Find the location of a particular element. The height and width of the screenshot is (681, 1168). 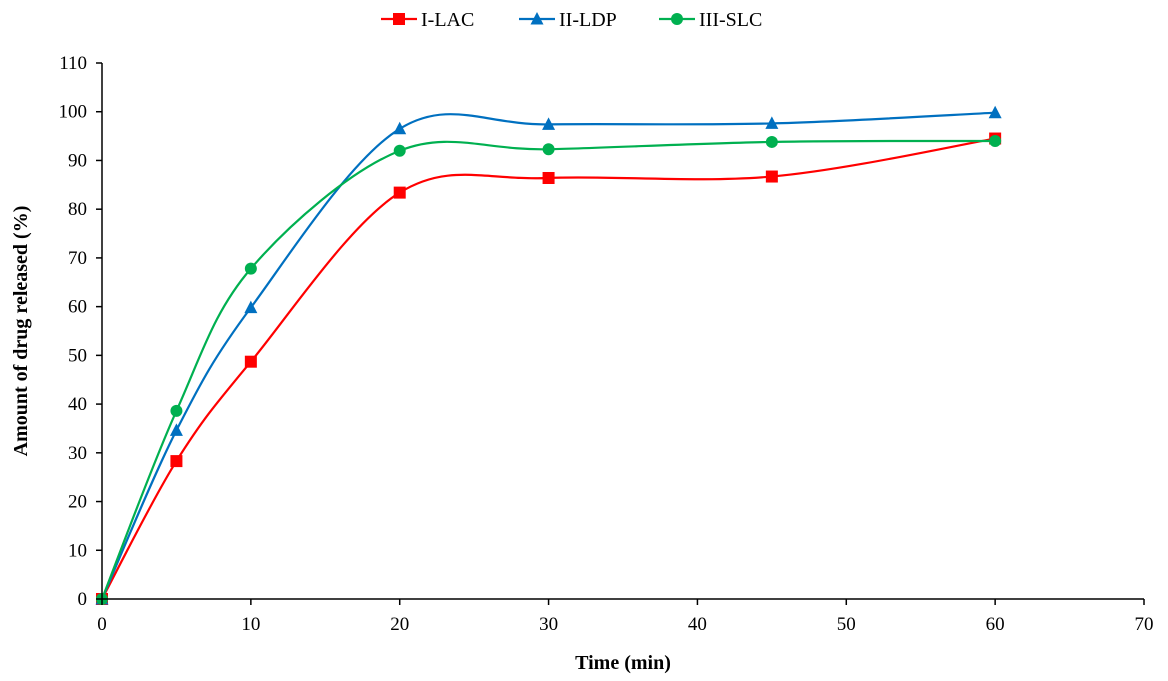

legend-item: II-LDP is located at coordinates (568, 20).